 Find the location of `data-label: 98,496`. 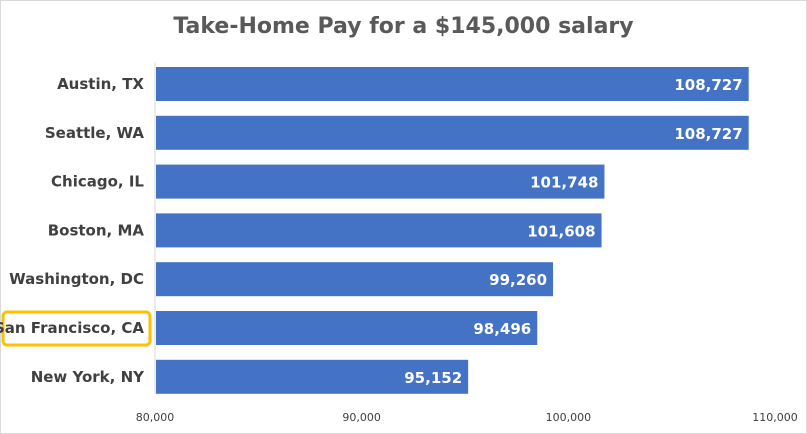

data-label: 98,496 is located at coordinates (502, 329).